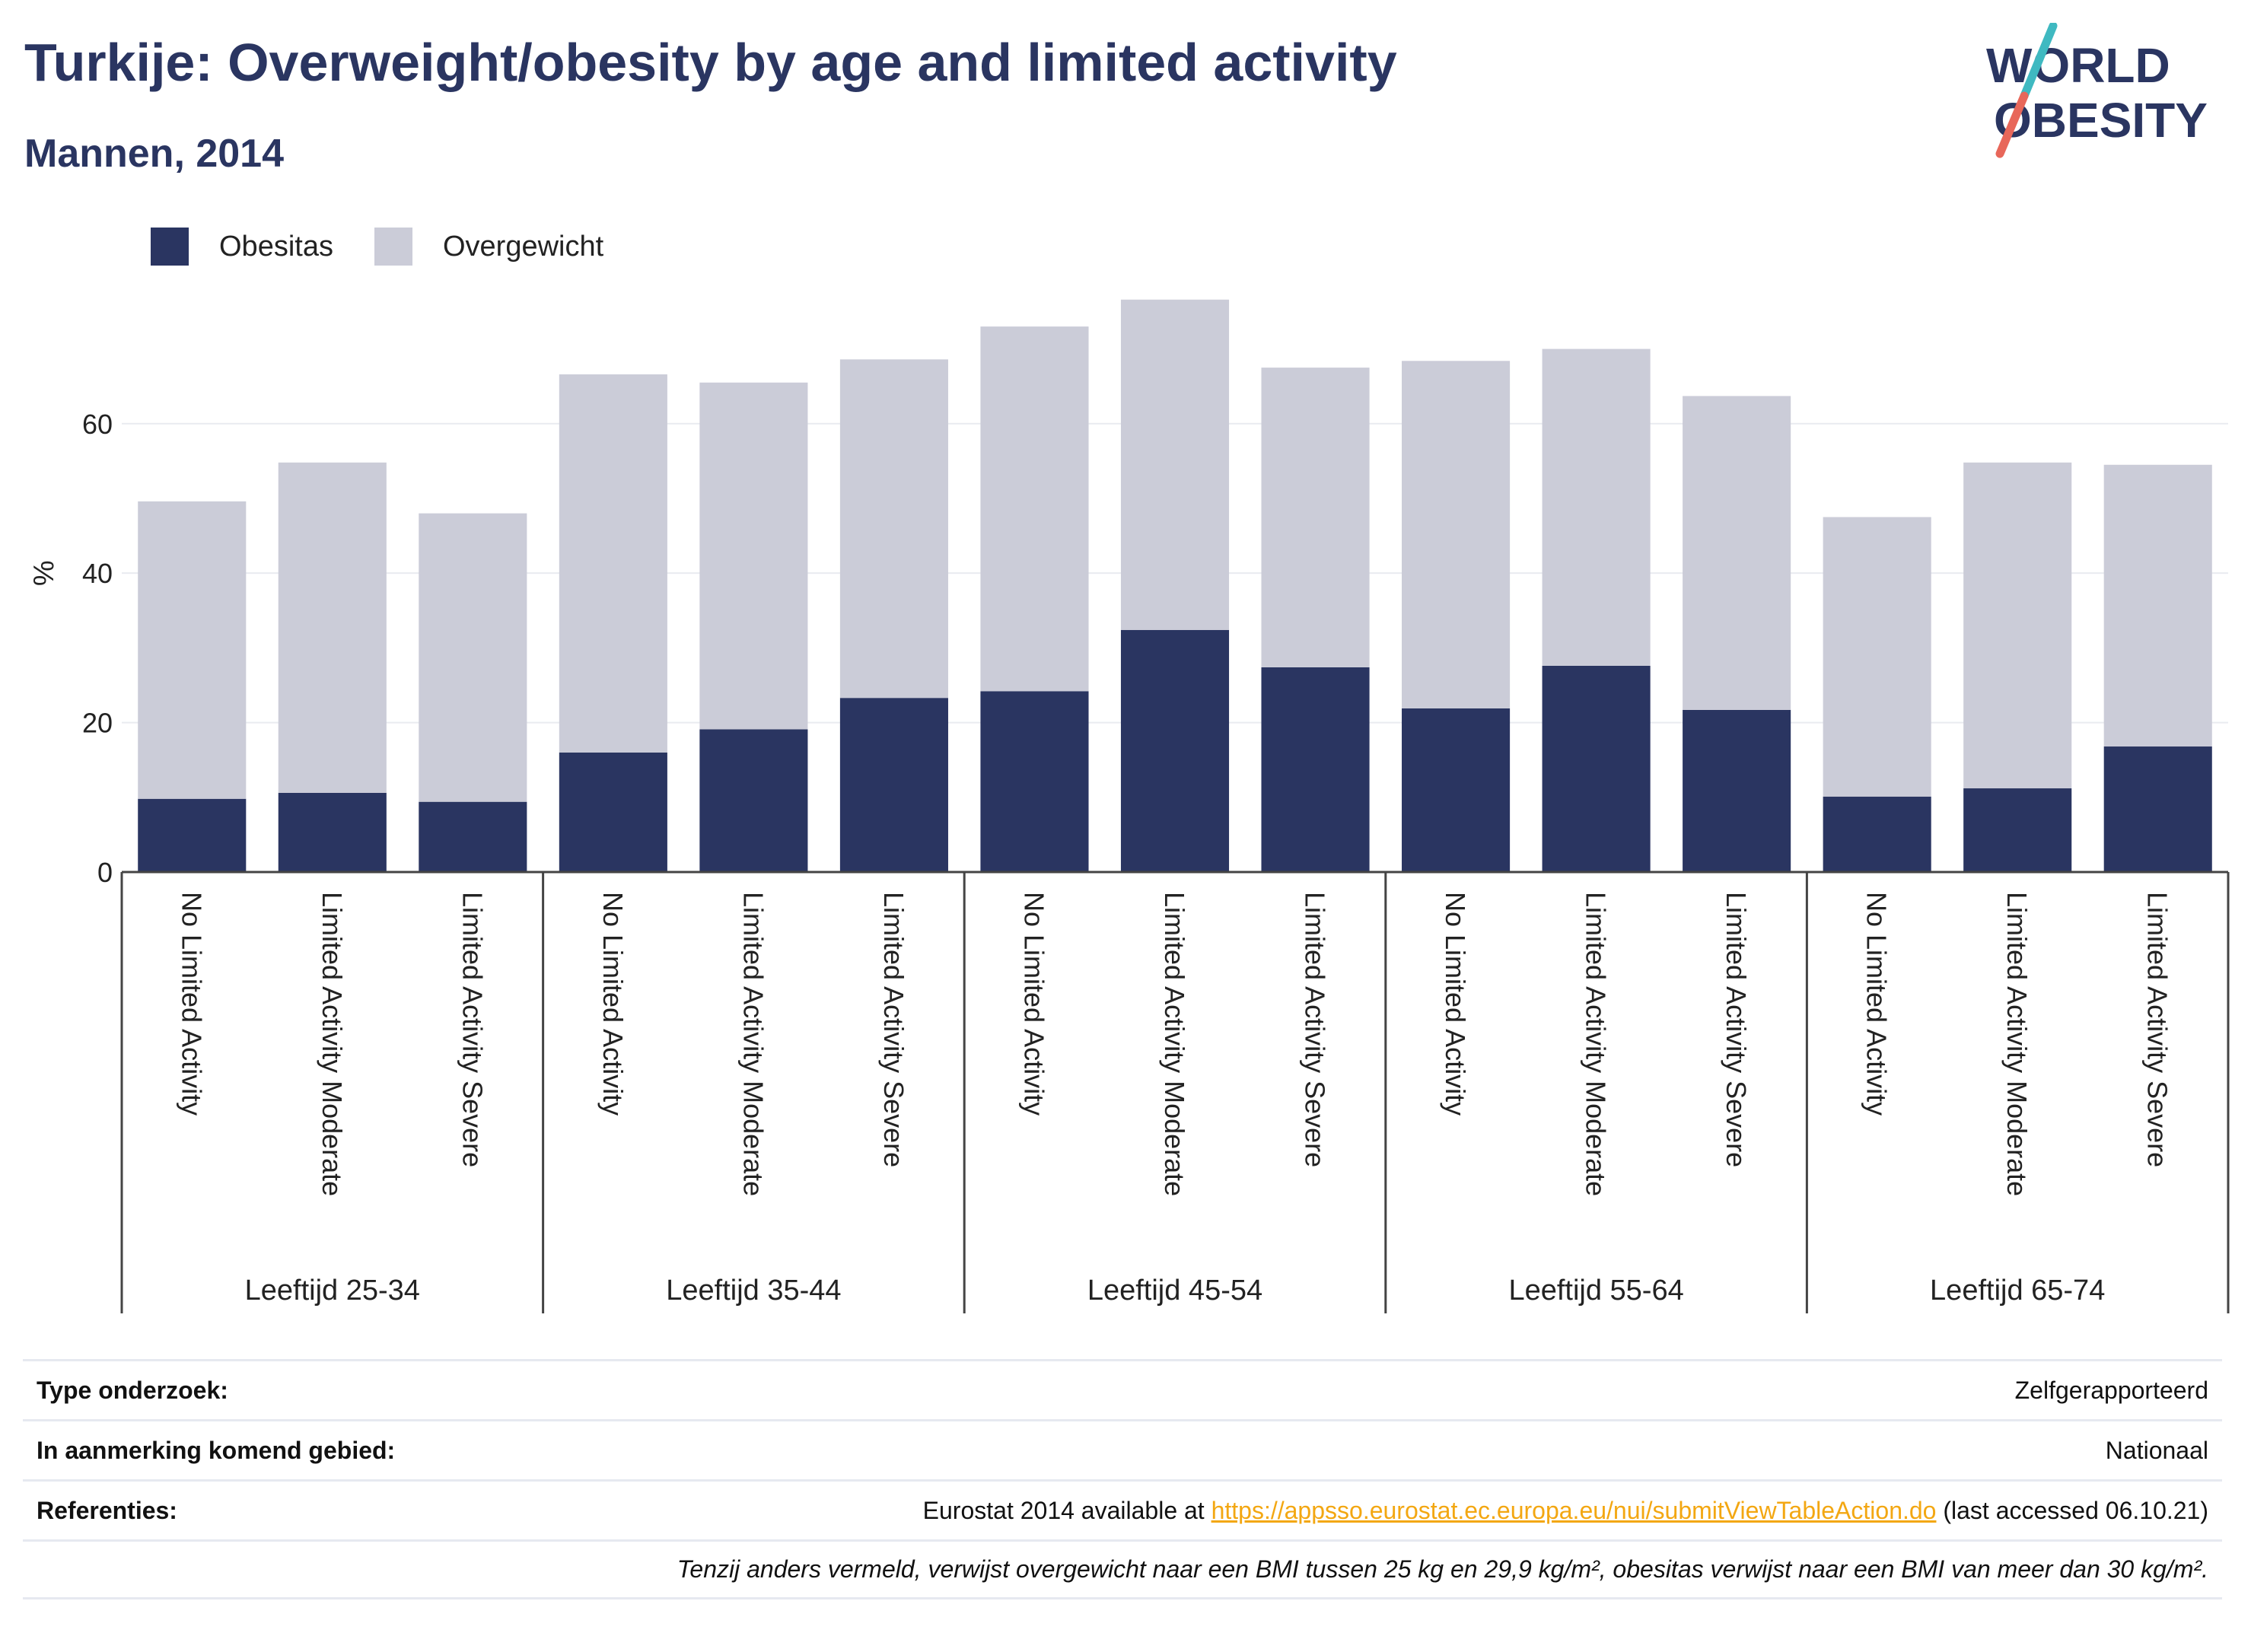 This screenshot has height=1652, width=2251. Describe the element at coordinates (216, 1450) in the screenshot. I see `area-label: In aanmerking komend gebied:` at that location.